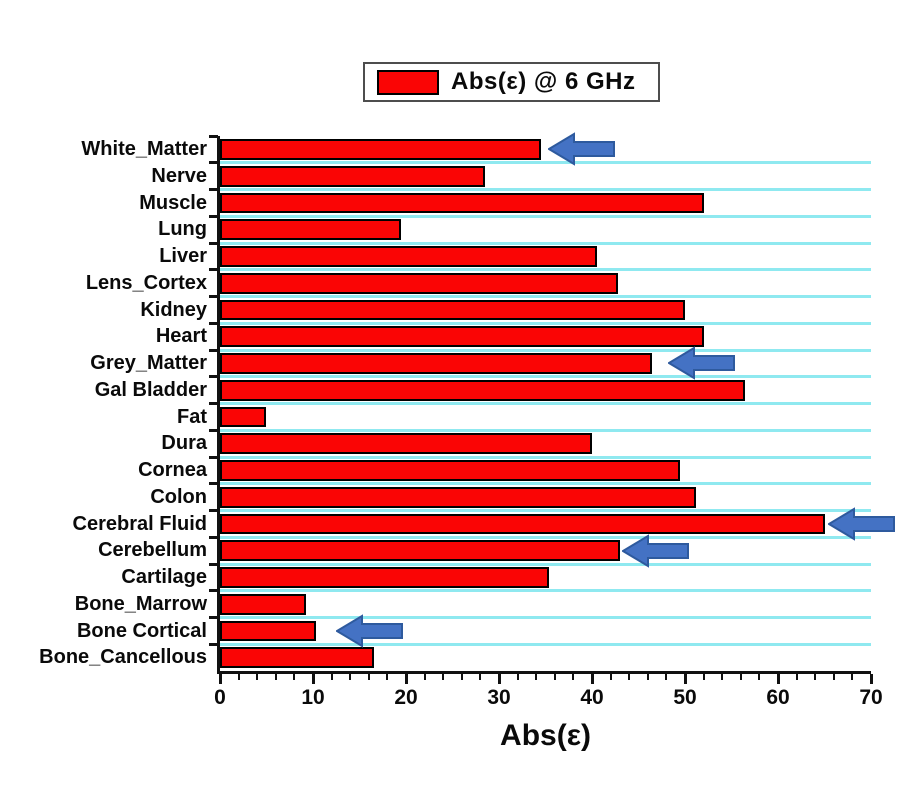  I want to click on legend: Abs(ε) @ 6 GHz, so click(511, 82).